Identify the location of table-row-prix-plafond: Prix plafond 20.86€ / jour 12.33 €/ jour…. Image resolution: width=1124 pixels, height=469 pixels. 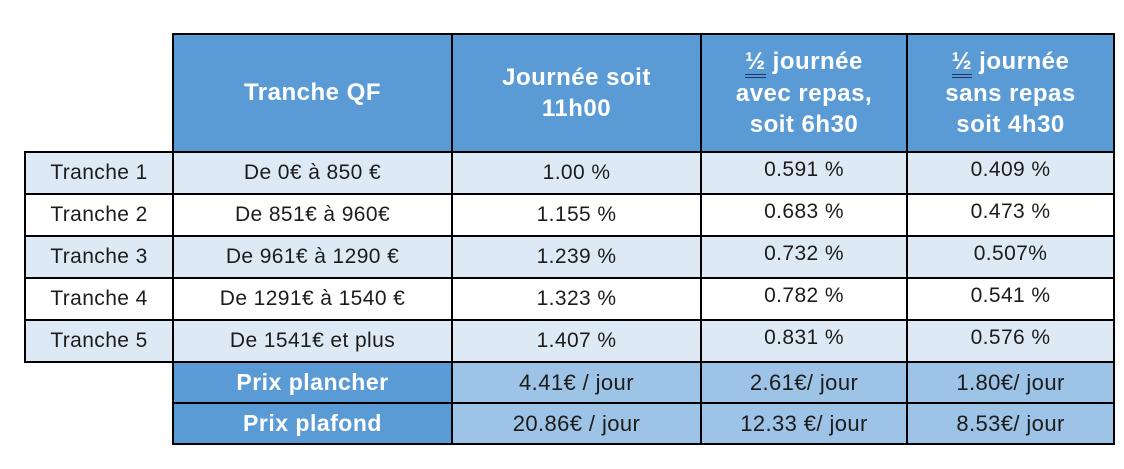
(570, 423).